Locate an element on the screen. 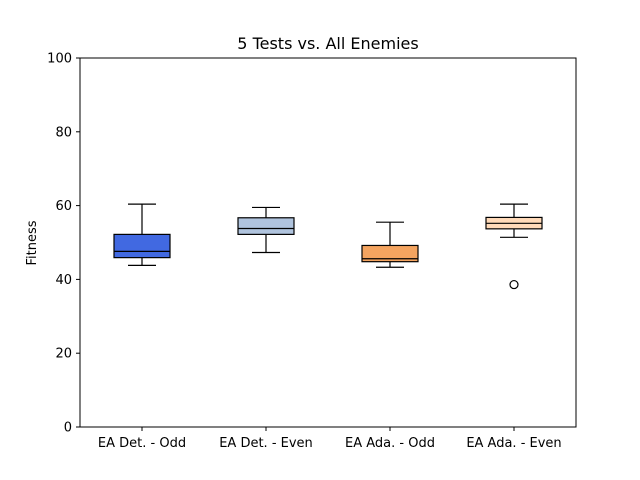 This screenshot has width=640, height=480. y-tick-label: 0 is located at coordinates (68, 428).